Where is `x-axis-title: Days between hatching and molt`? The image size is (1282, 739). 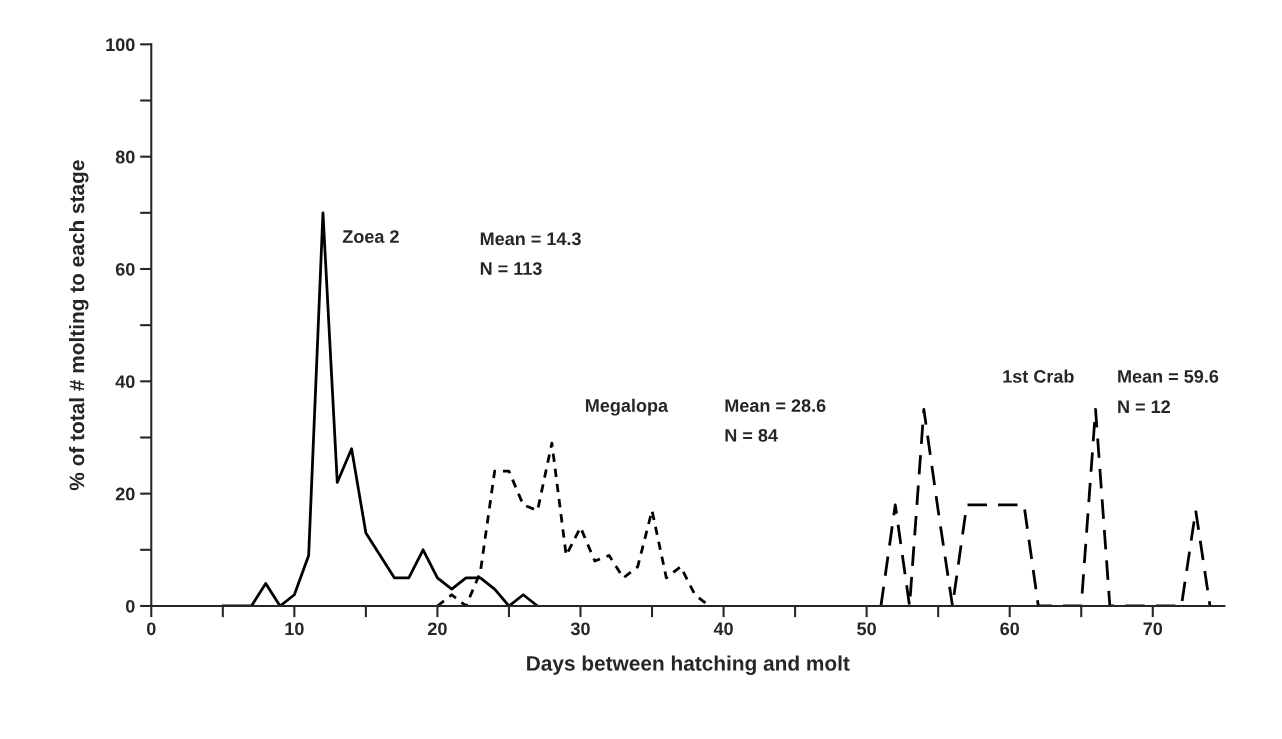
x-axis-title: Days between hatching and molt is located at coordinates (688, 665).